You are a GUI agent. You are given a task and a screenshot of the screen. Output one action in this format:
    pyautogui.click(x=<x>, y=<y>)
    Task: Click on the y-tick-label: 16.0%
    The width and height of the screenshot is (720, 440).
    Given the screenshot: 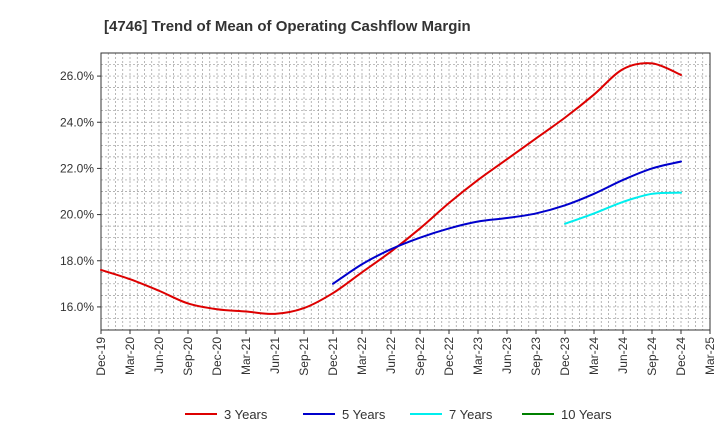 What is the action you would take?
    pyautogui.click(x=77, y=307)
    